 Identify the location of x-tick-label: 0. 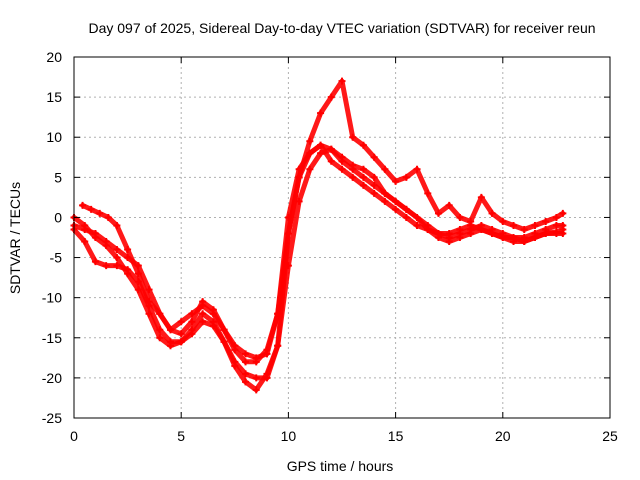
(74, 436).